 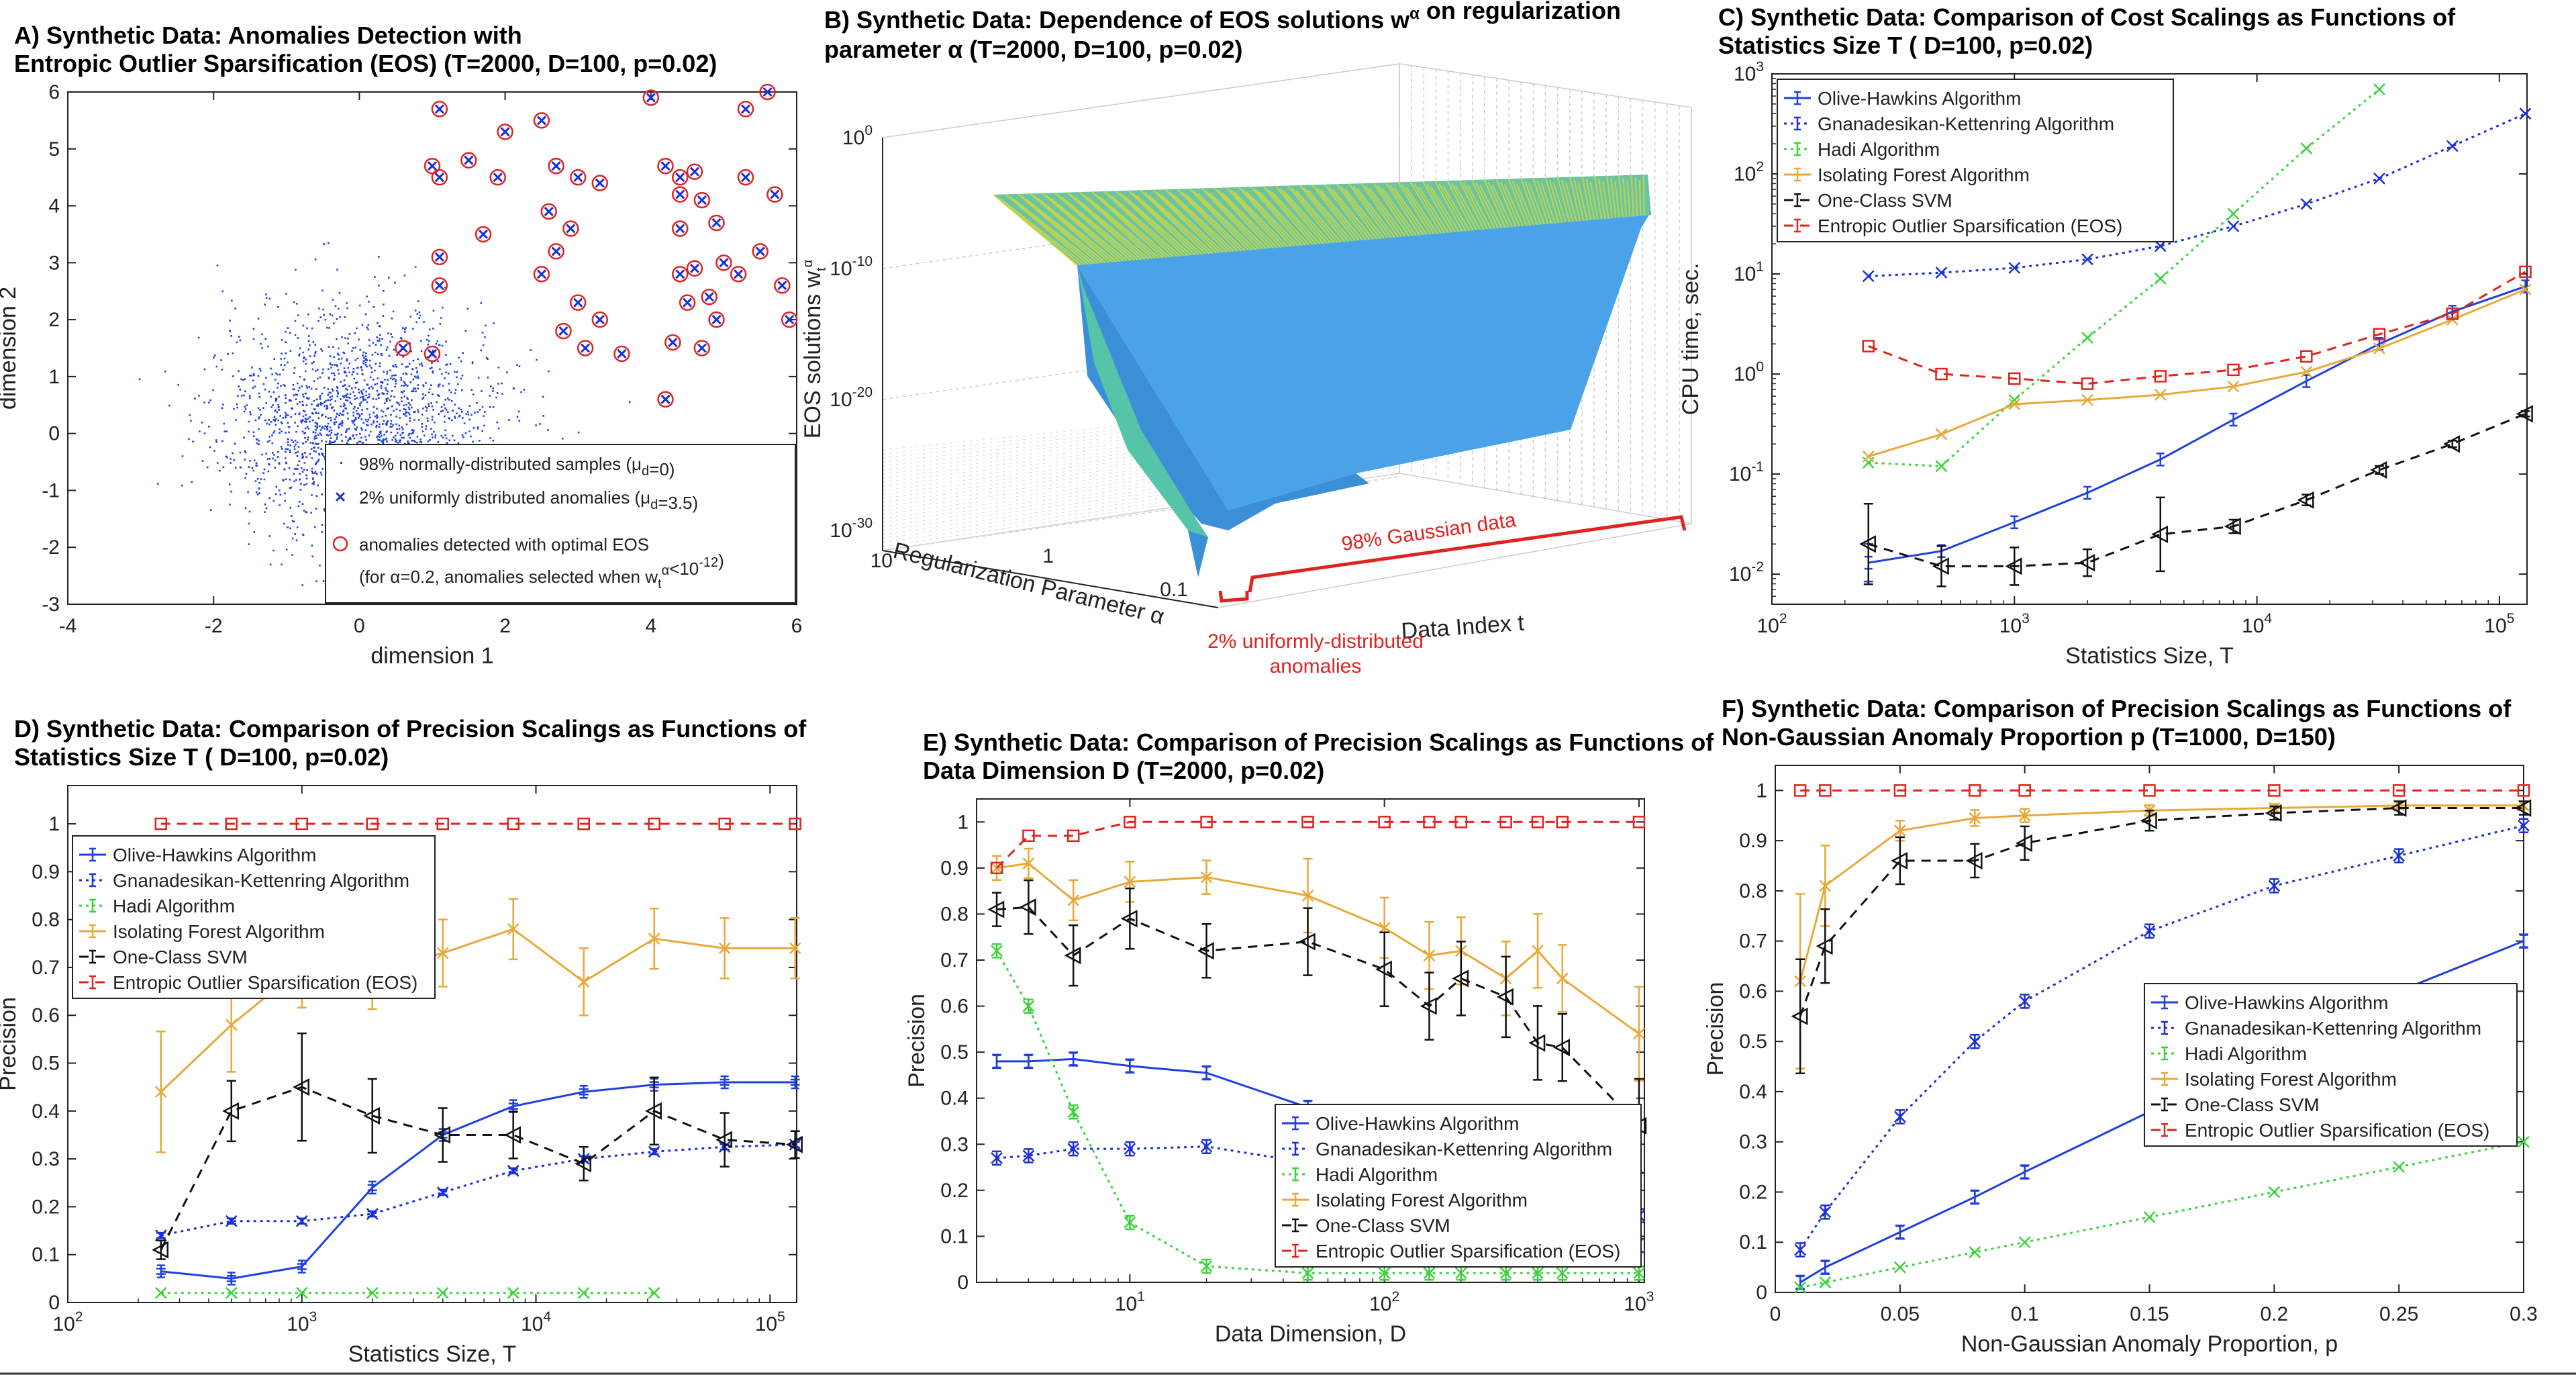 I want to click on legend-entry: Isolating Forest Algorithm, so click(x=219, y=931).